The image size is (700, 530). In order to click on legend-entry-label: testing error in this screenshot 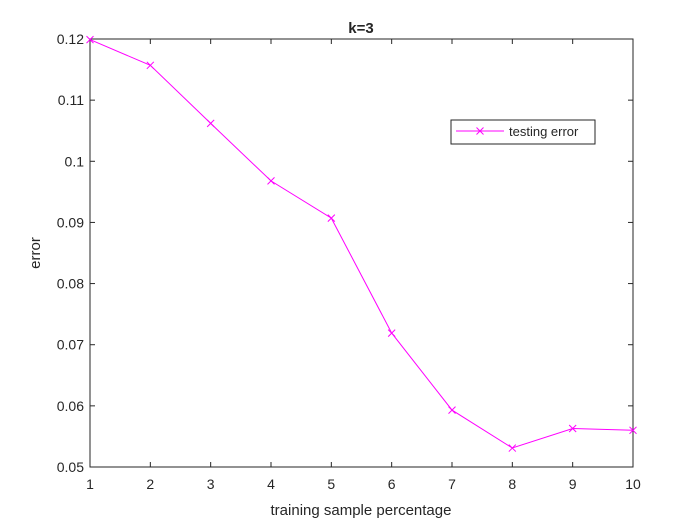, I will do `click(544, 131)`.